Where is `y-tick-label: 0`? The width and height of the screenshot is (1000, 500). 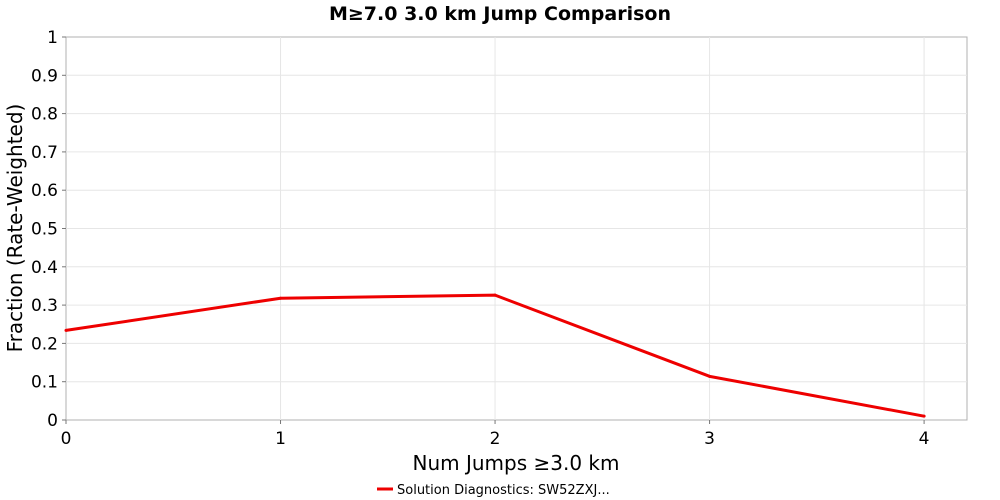
y-tick-label: 0 is located at coordinates (52, 421).